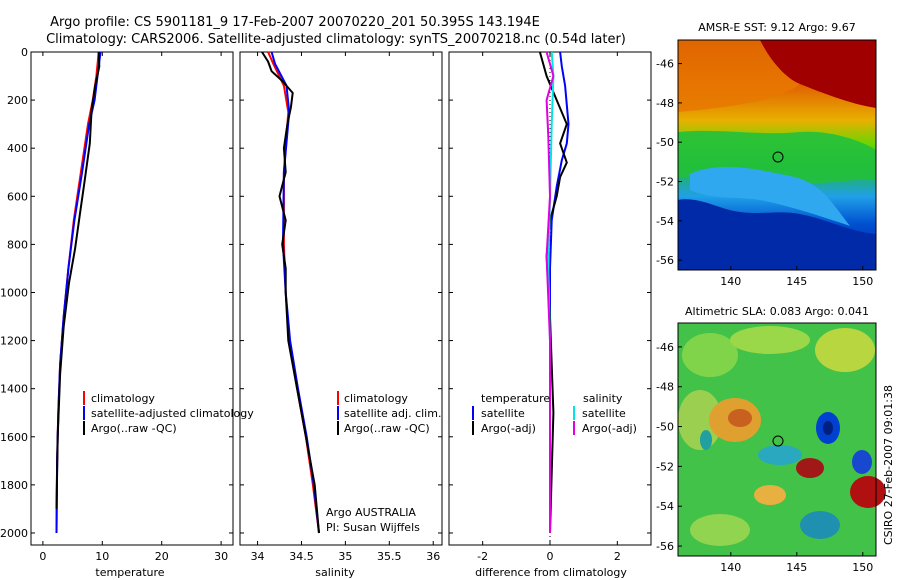  What do you see at coordinates (373, 527) in the screenshot?
I see `argo-pi-label: PI: Susan Wijffels` at bounding box center [373, 527].